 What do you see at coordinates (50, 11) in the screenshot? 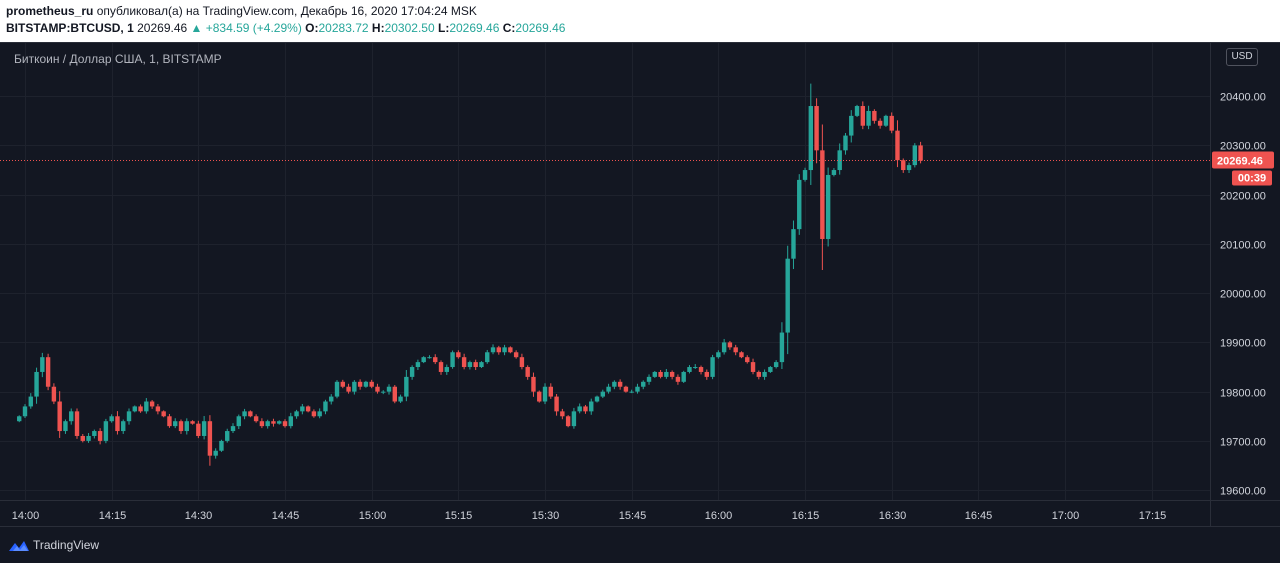
I see `author-name: prometheus_ru` at bounding box center [50, 11].